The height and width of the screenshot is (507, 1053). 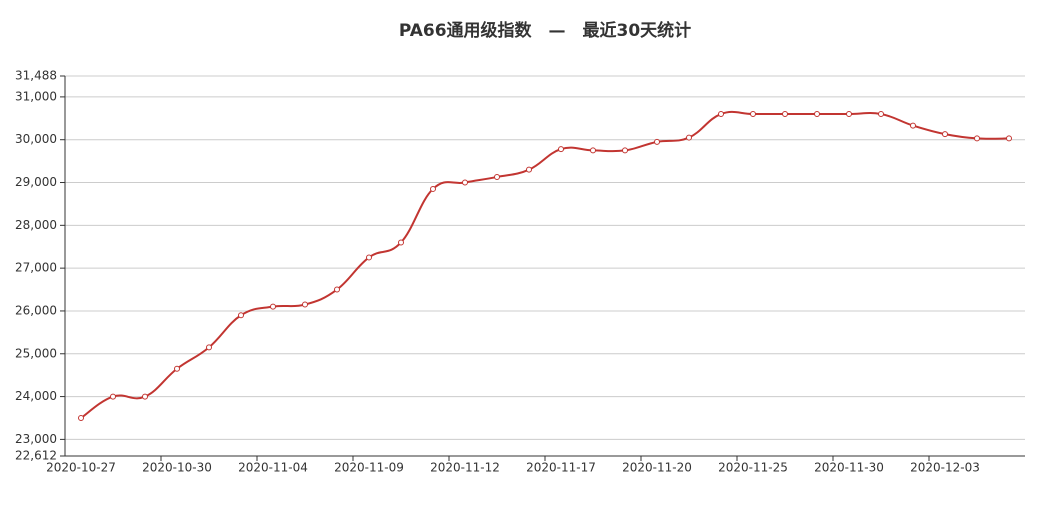 I want to click on x-tick-label: 2020-11-25, so click(x=753, y=468).